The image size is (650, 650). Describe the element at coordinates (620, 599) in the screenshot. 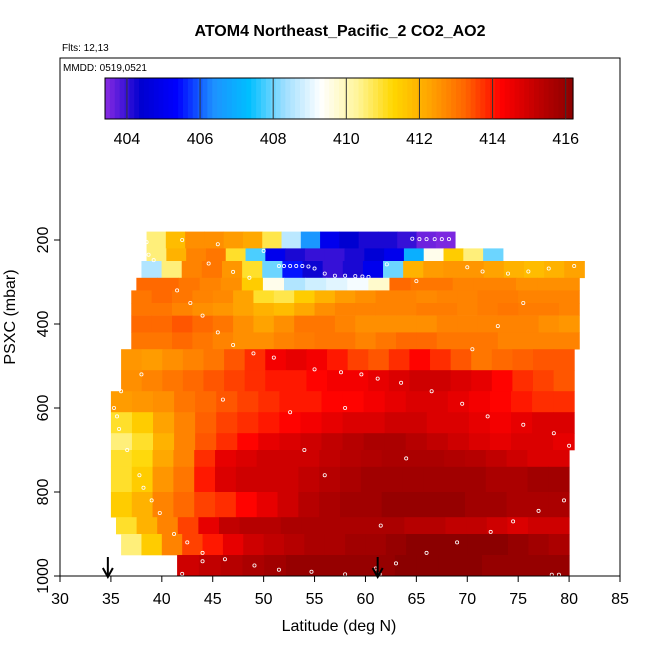

I see `x-tick-label: 85` at that location.